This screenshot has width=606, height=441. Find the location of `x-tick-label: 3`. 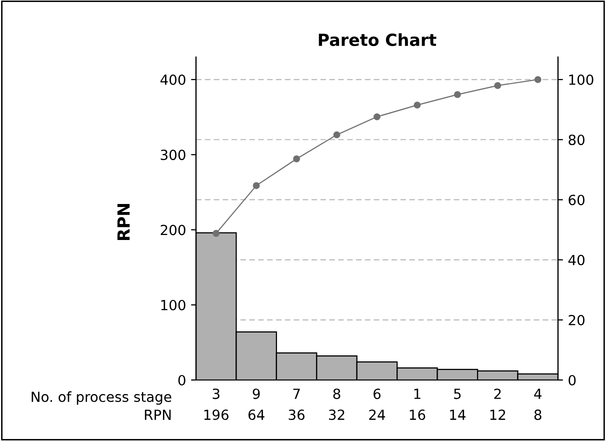

x-tick-label: 3 is located at coordinates (216, 394).